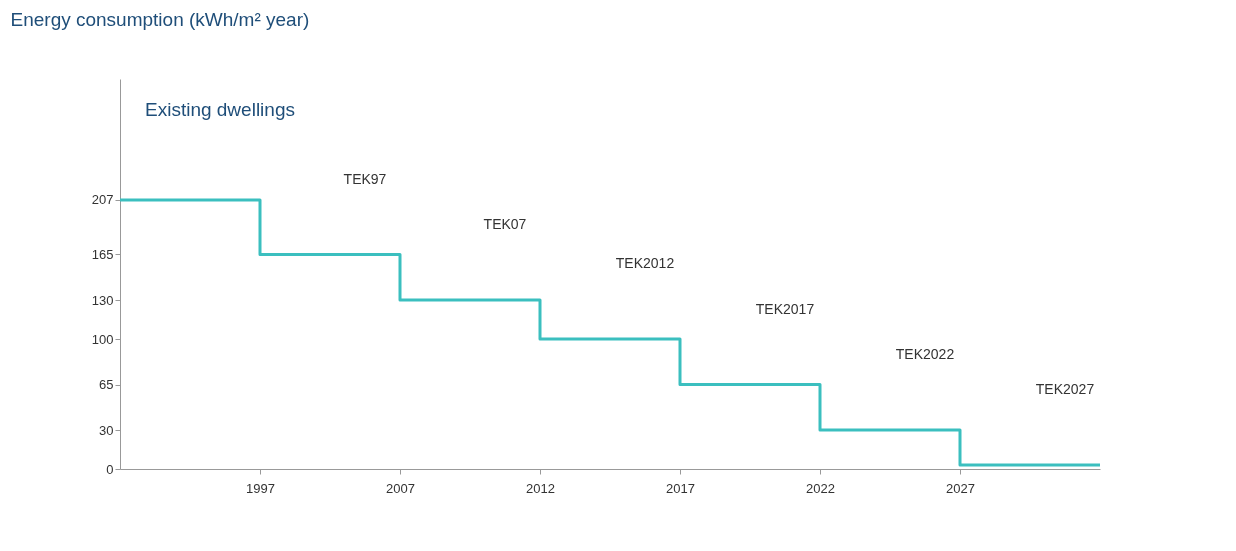 This screenshot has width=1236, height=551. I want to click on x-tick-label: 2007, so click(400, 488).